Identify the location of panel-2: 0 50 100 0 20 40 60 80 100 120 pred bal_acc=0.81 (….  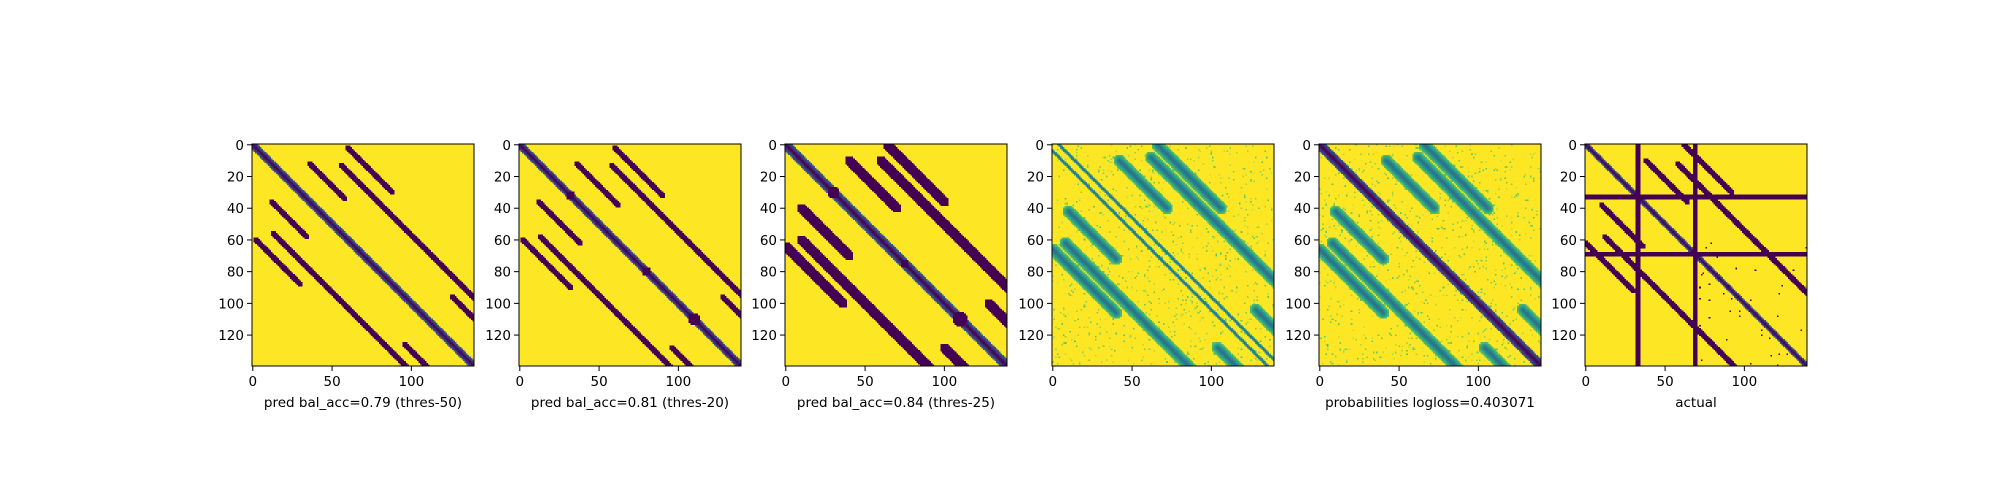
(613, 274).